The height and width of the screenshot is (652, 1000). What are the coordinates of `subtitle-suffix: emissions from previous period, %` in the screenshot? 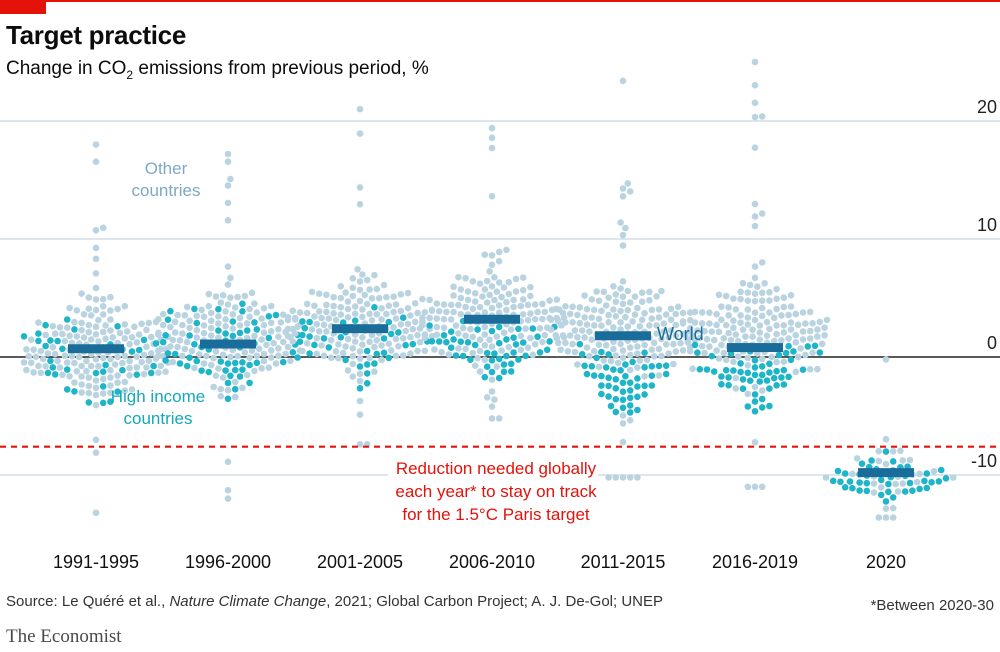 It's located at (281, 68).